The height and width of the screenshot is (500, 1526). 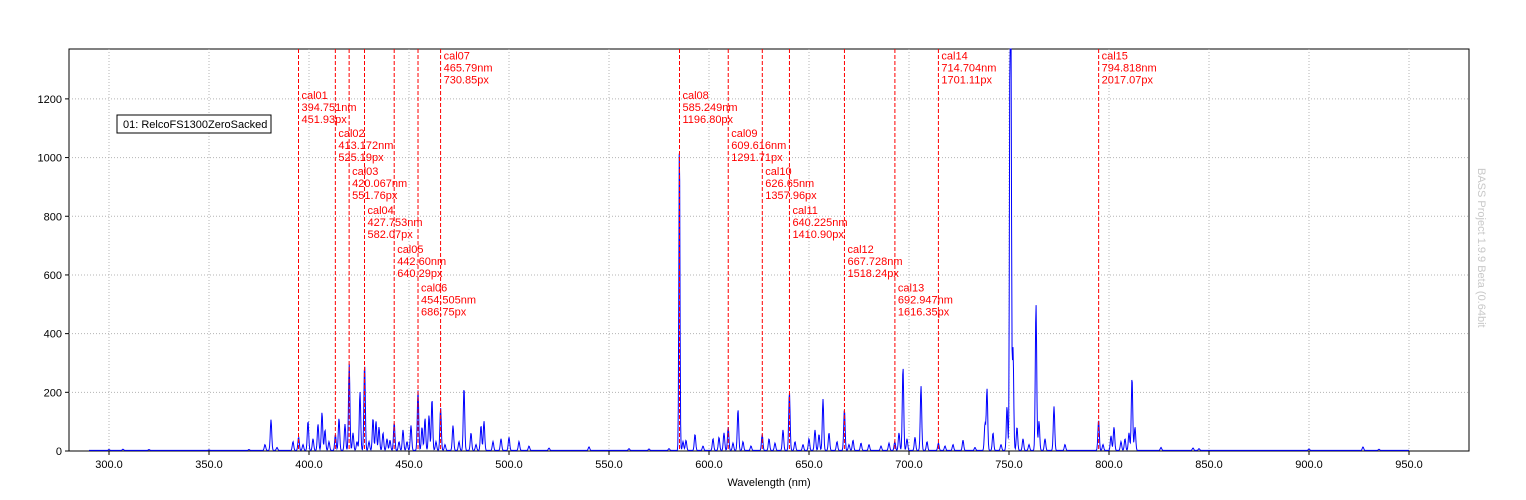 I want to click on y-tick-label: 1000, so click(x=50, y=159).